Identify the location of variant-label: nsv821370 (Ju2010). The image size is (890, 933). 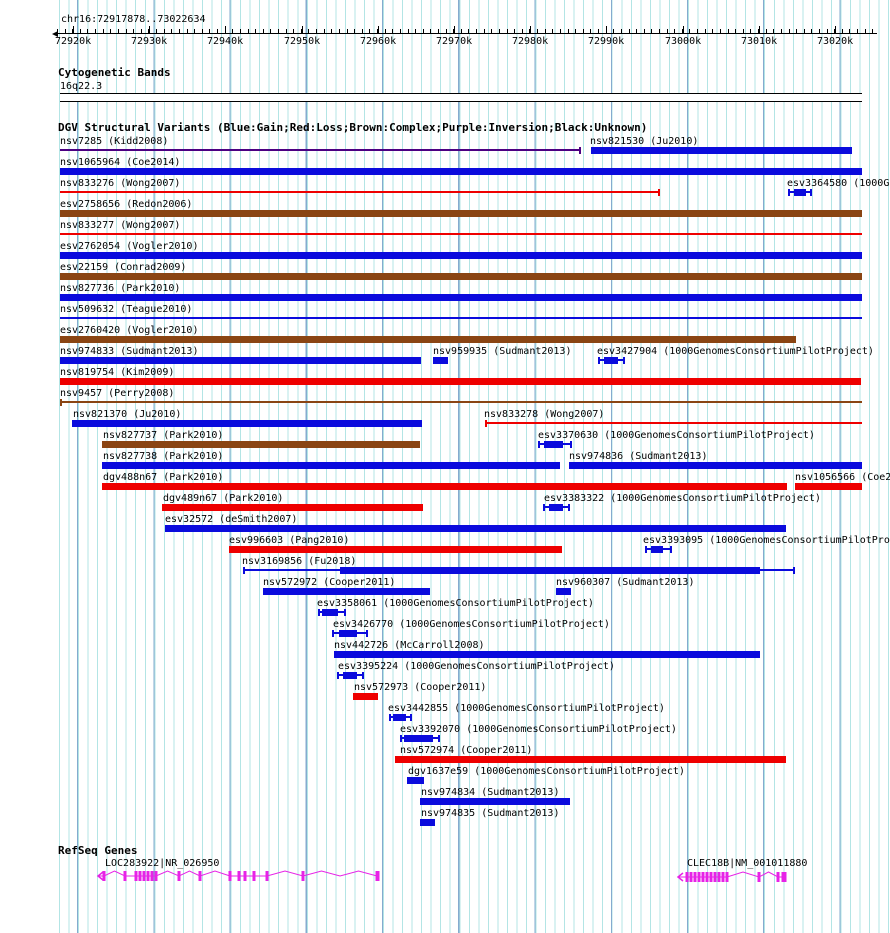
(127, 414).